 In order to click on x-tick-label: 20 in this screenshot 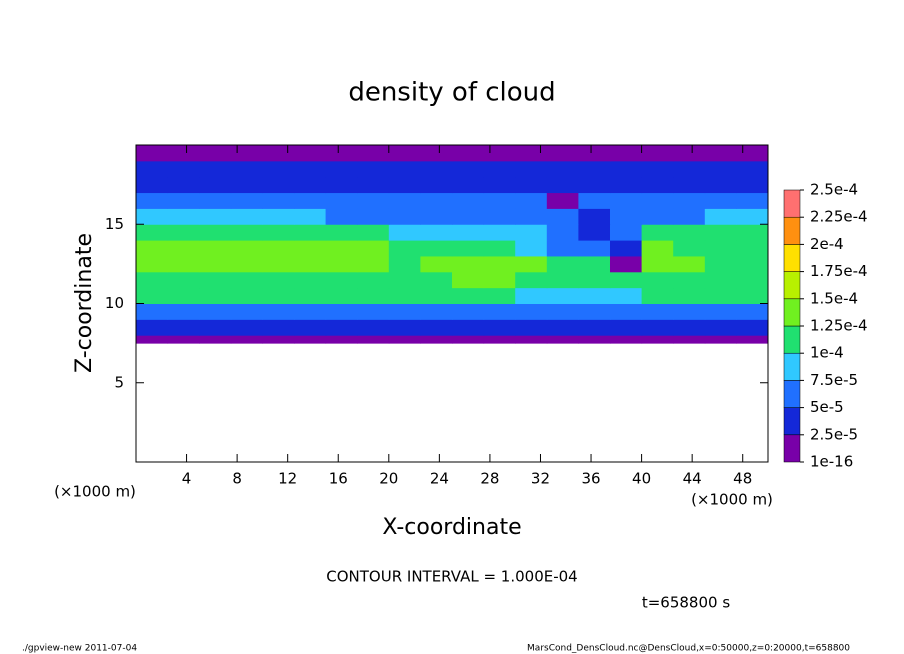, I will do `click(388, 479)`.